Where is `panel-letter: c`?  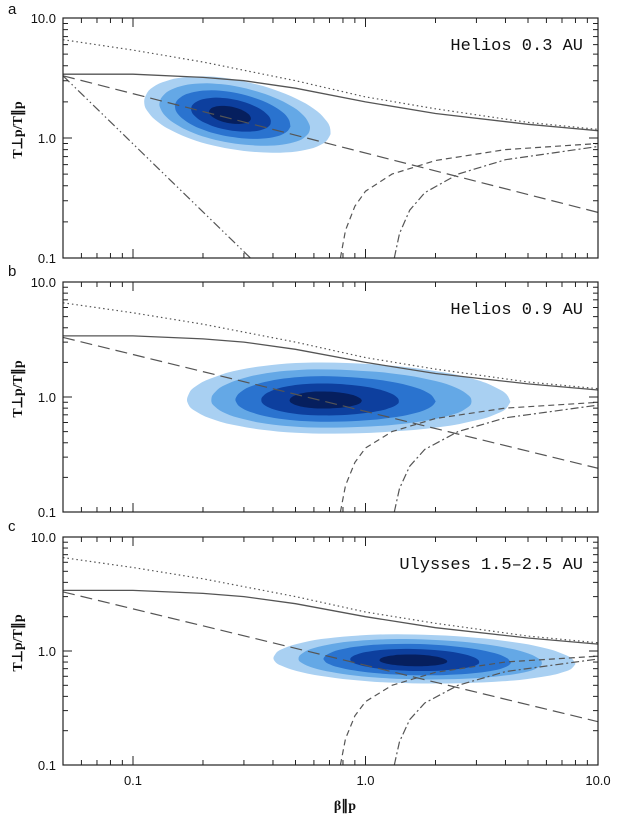 panel-letter: c is located at coordinates (12, 526).